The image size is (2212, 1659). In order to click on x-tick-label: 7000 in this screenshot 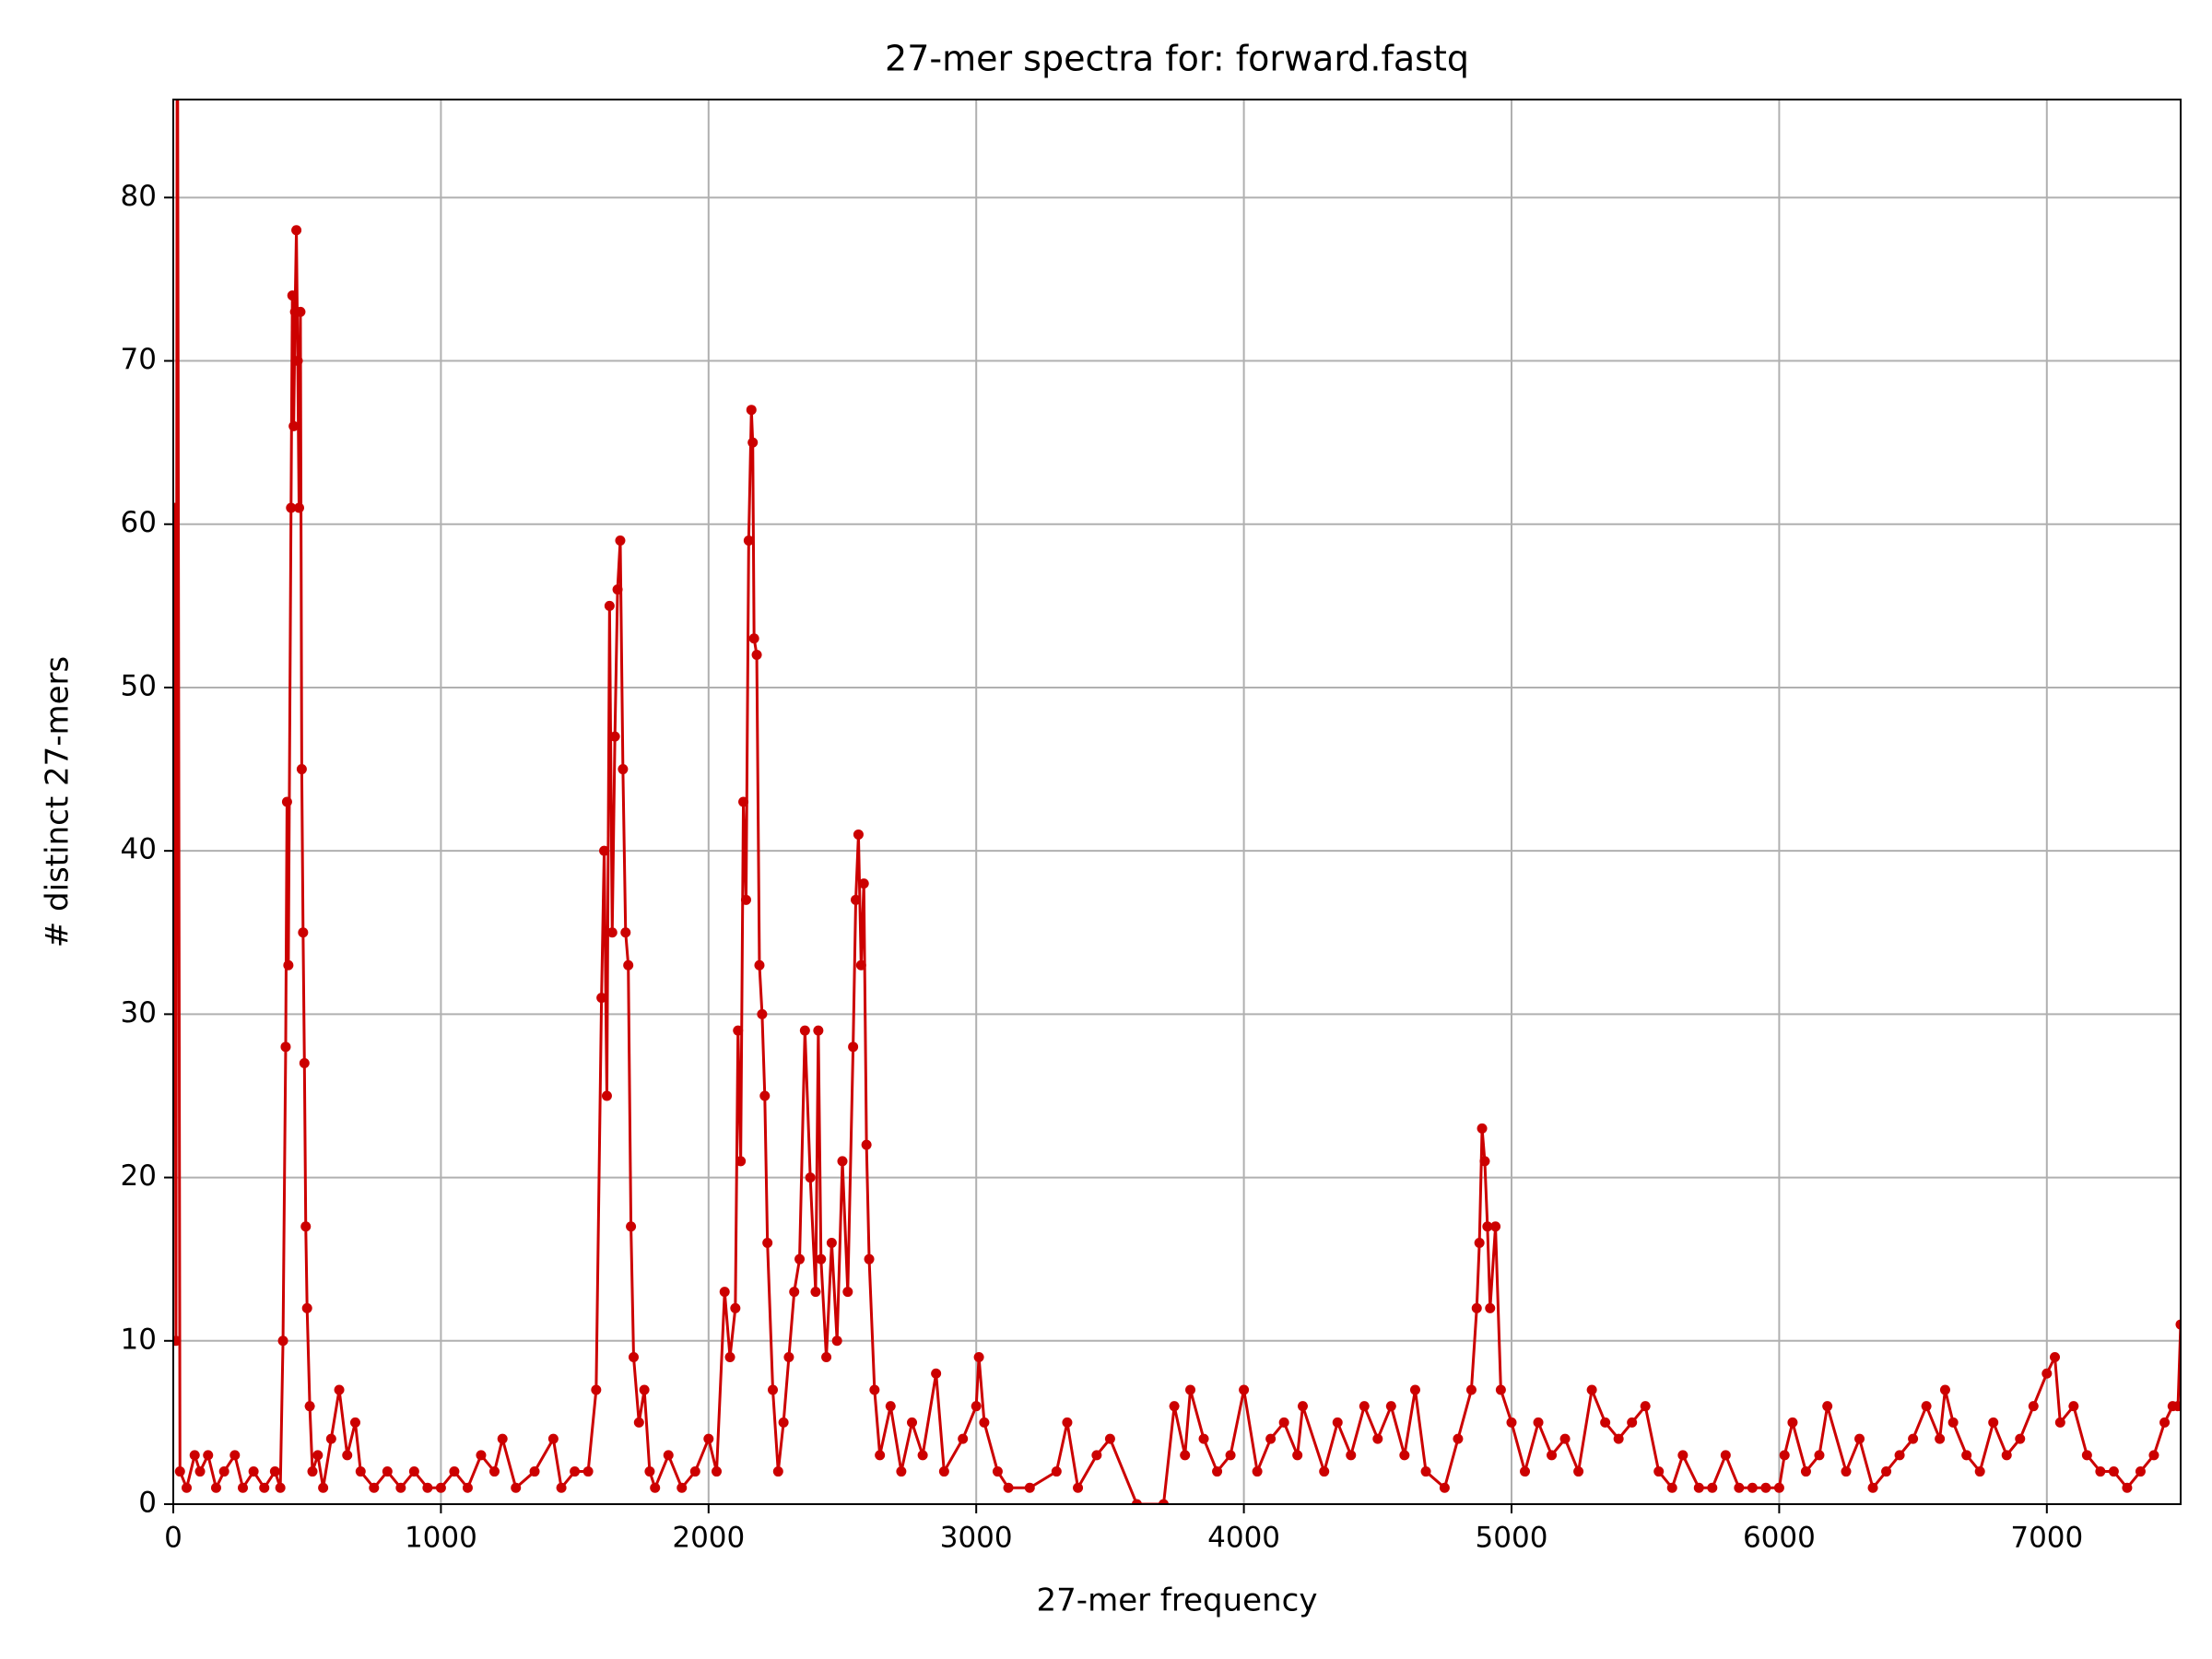, I will do `click(2046, 1538)`.